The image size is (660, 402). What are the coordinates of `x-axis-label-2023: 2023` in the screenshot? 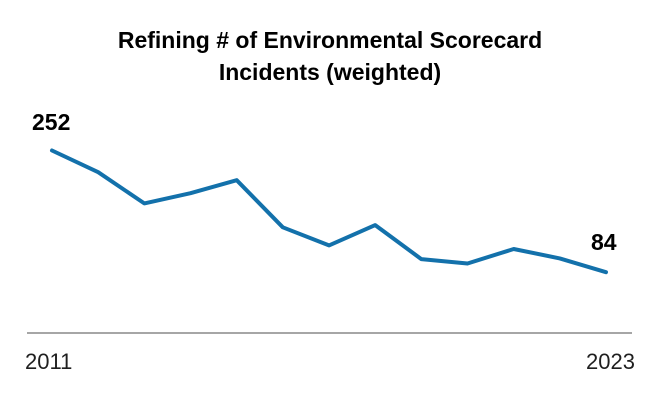 It's located at (610, 361).